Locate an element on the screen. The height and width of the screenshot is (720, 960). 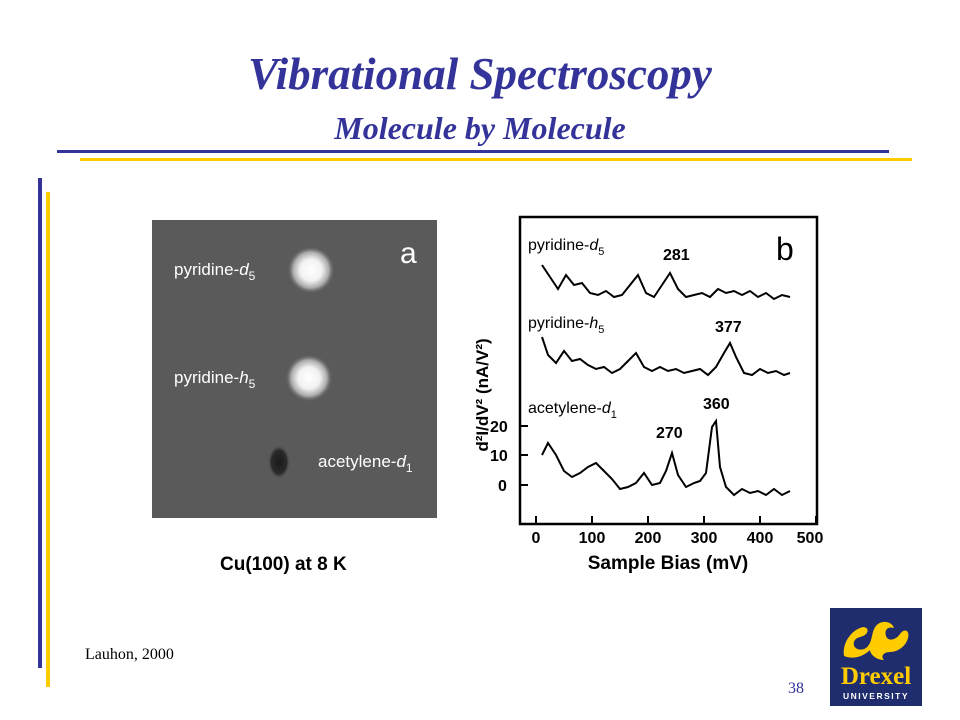
label-pyridine-h5: pyridine-h5 is located at coordinates (215, 379).